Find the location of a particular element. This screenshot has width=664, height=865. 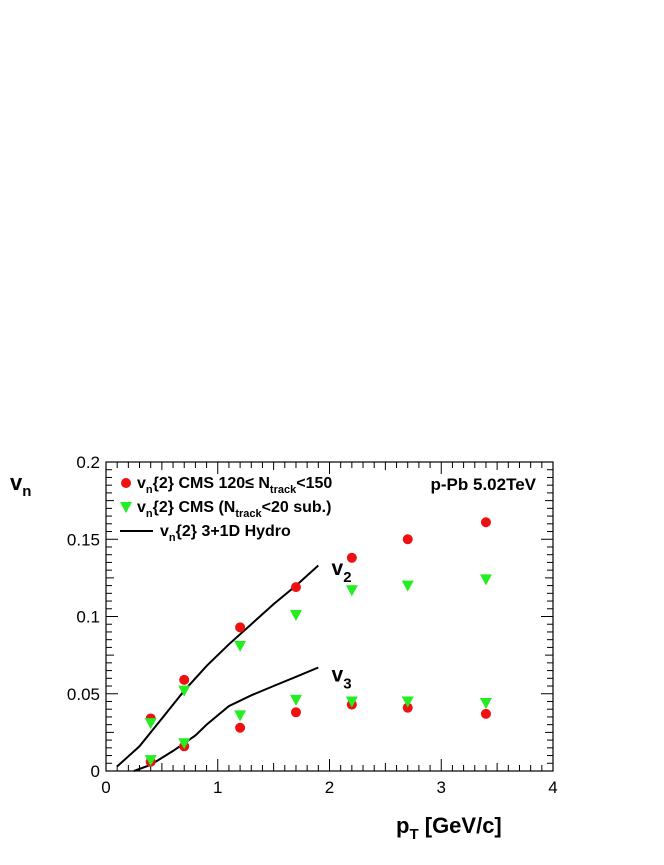

x-tick-label: 2 is located at coordinates (329, 787).